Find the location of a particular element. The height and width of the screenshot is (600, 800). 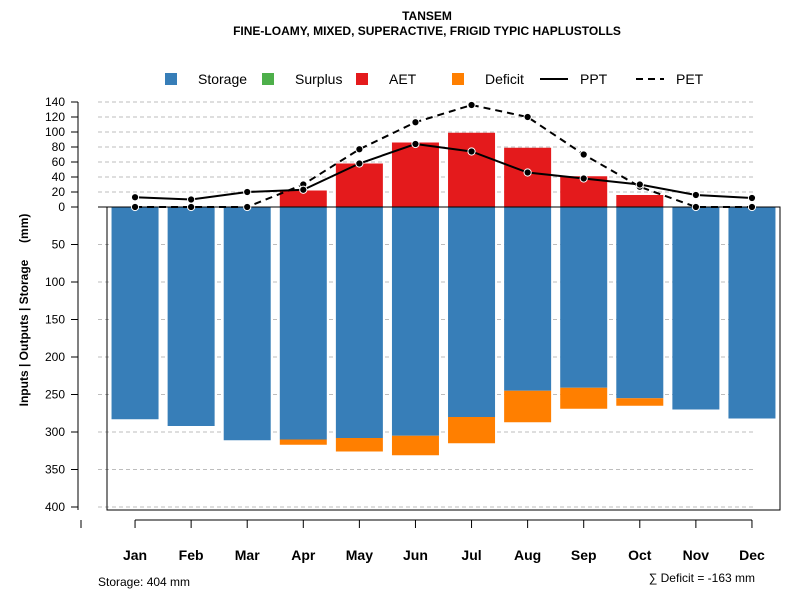

legend-label: PPT is located at coordinates (594, 79).